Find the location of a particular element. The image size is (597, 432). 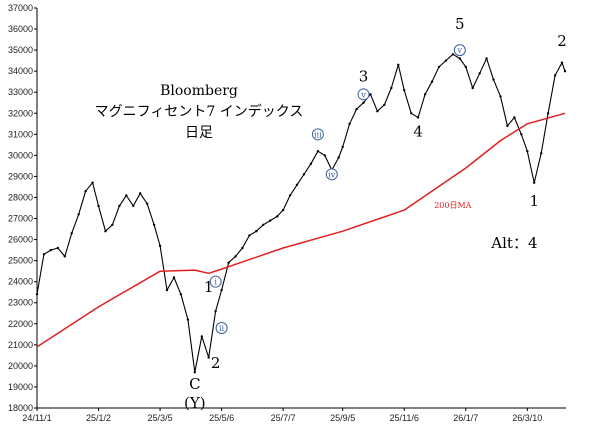

circled-wave-label: ⅲ is located at coordinates (317, 134).